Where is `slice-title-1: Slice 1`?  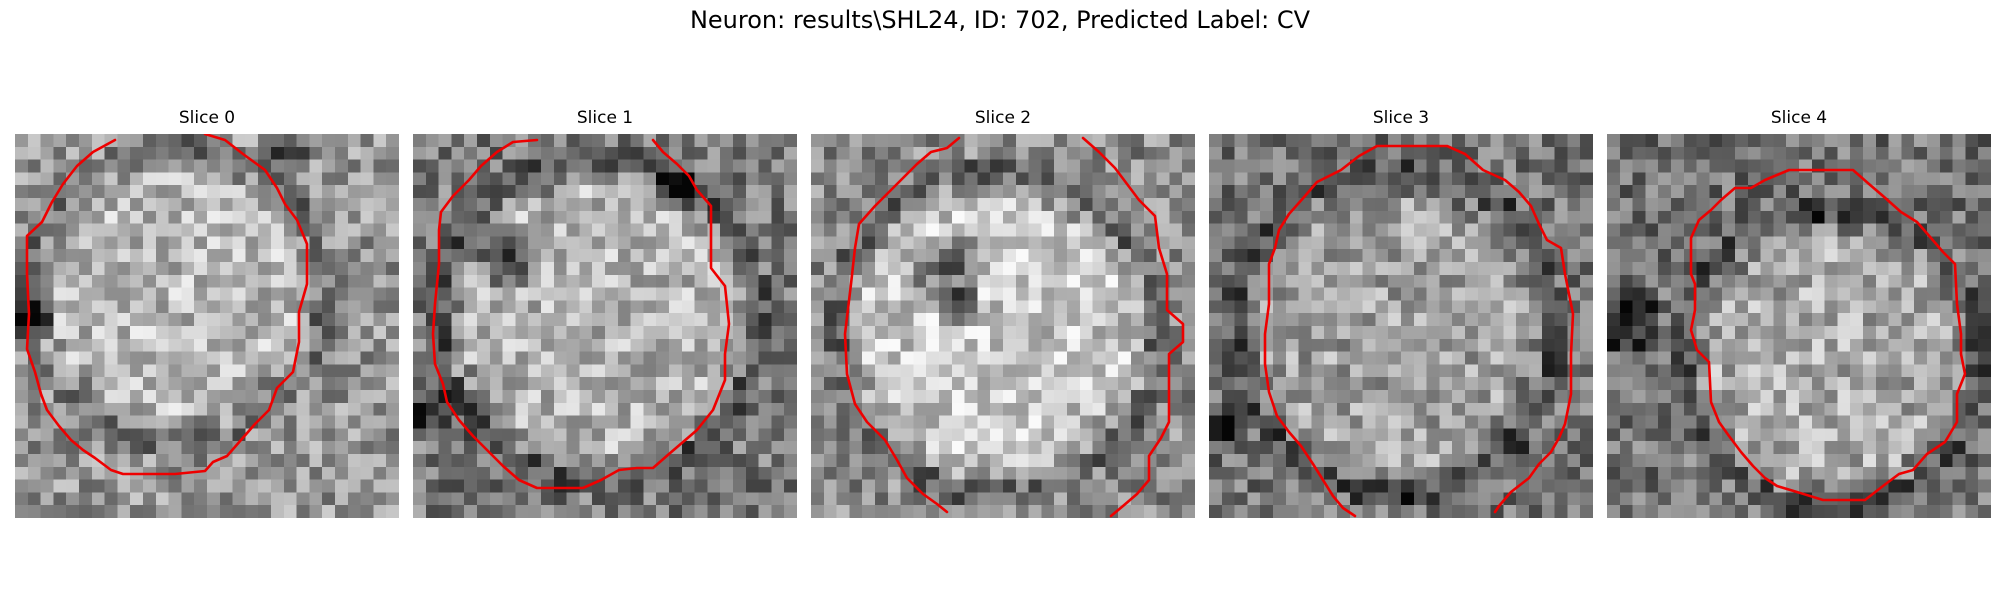 slice-title-1: Slice 1 is located at coordinates (605, 118).